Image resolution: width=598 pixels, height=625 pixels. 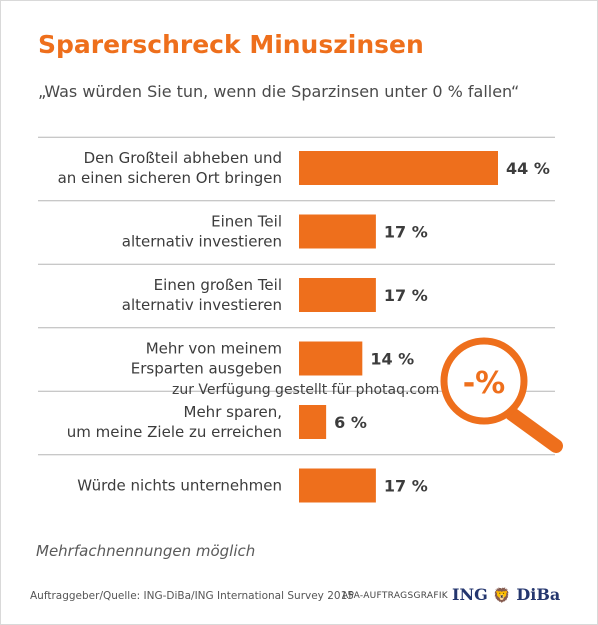 What do you see at coordinates (206, 359) in the screenshot?
I see `category-label: Mehr von meinem Ersparten ausgeben` at bounding box center [206, 359].